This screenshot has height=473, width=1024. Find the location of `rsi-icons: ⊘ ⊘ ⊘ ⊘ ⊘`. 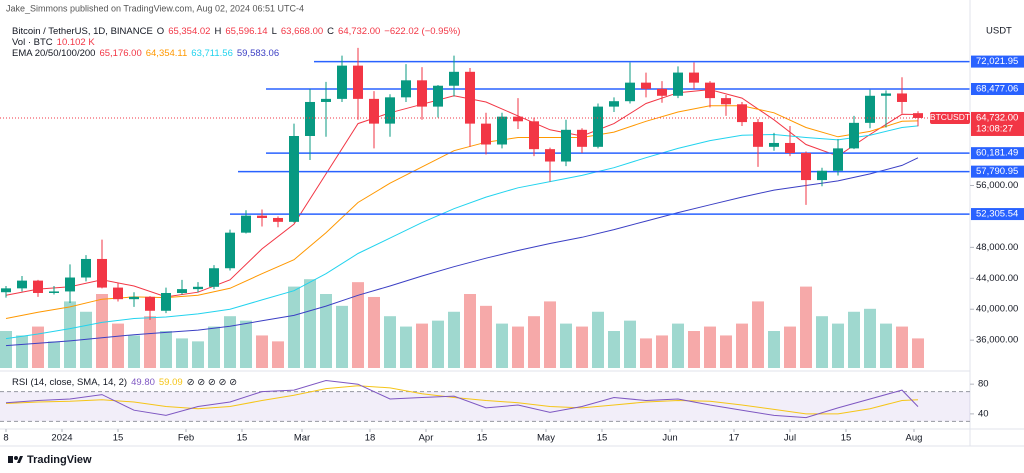

rsi-icons: ⊘ ⊘ ⊘ ⊘ ⊘ is located at coordinates (212, 382).